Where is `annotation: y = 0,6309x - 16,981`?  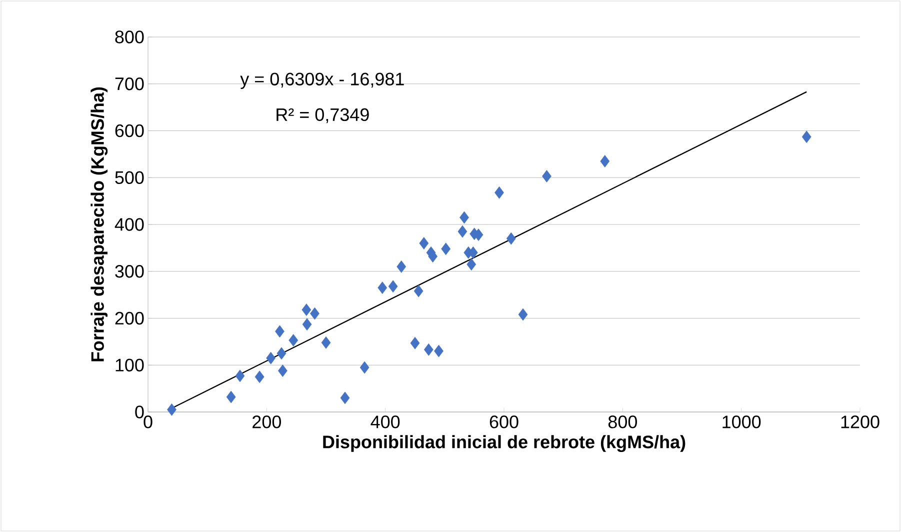 annotation: y = 0,6309x - 16,981 is located at coordinates (322, 81).